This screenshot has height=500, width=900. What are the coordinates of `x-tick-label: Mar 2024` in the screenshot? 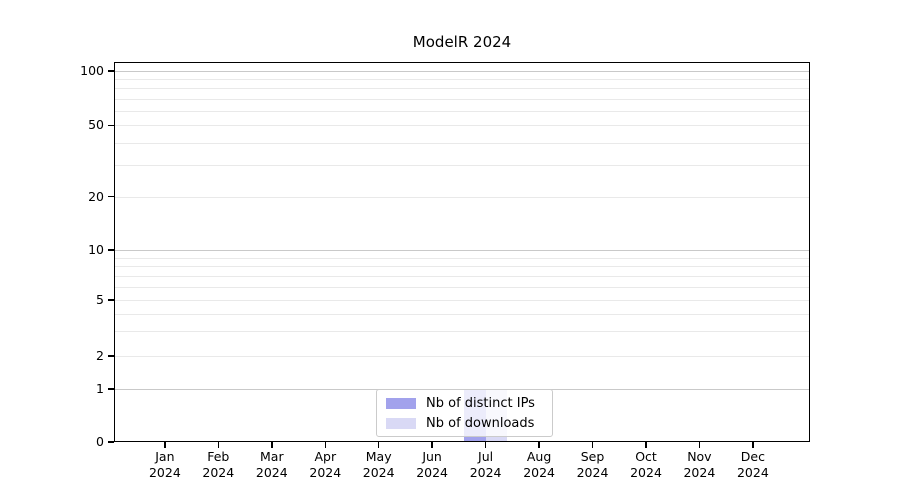 It's located at (271, 464).